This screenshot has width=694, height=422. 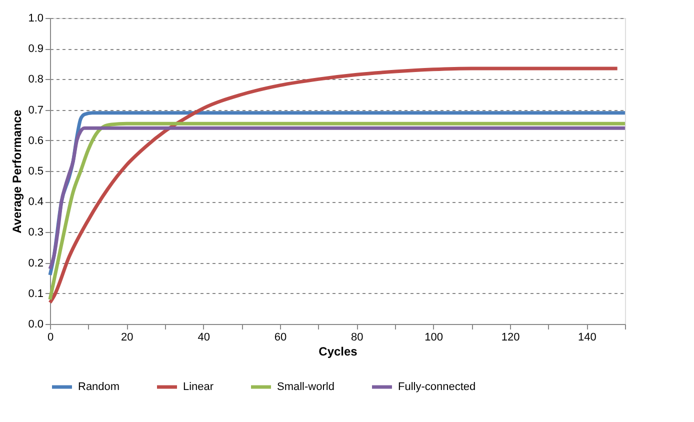 I want to click on y-tick-label: 0.1, so click(x=36, y=294).